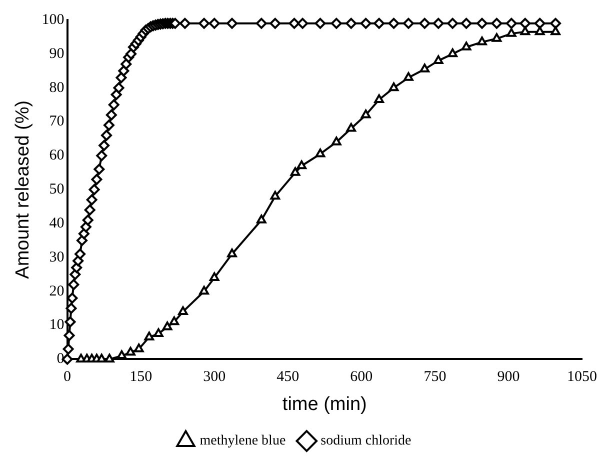 Image resolution: width=610 pixels, height=466 pixels. What do you see at coordinates (582, 377) in the screenshot?
I see `x-tick-label: 1050` at bounding box center [582, 377].